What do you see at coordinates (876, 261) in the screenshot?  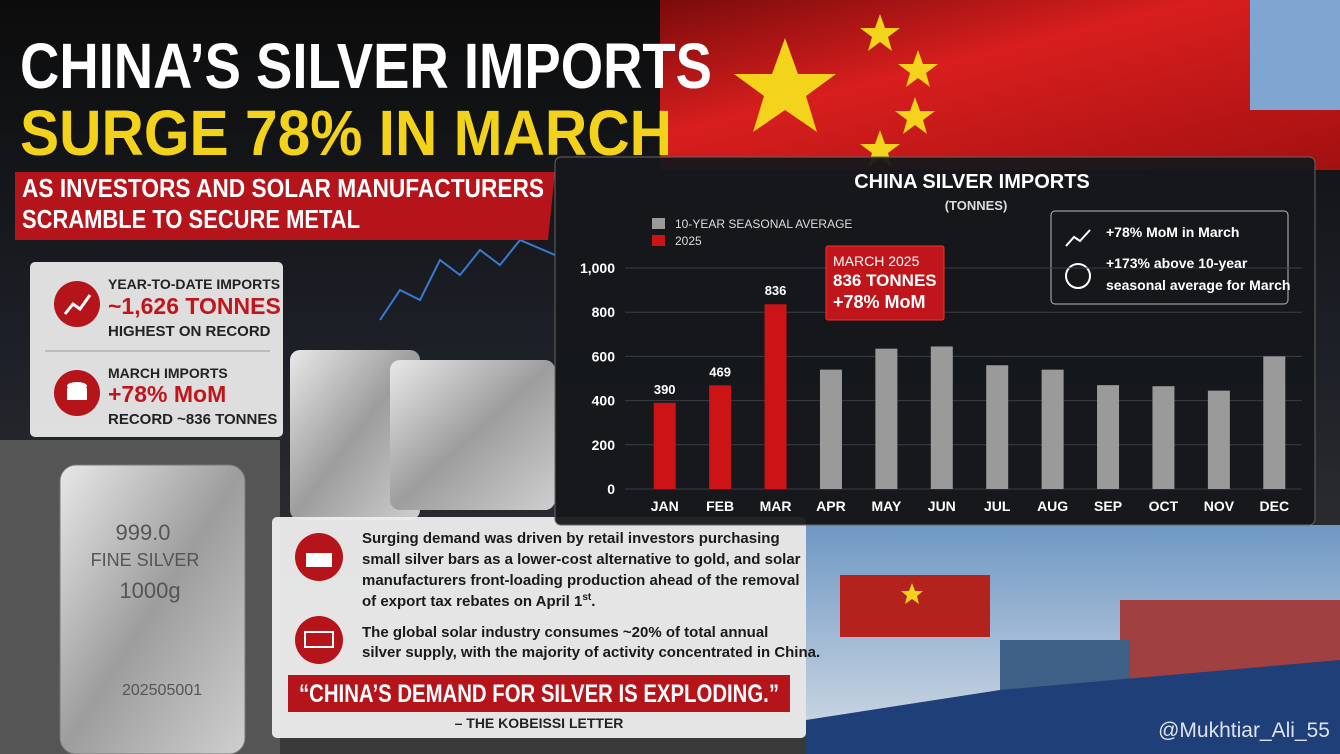 I see `annotation-text: MARCH 2025` at bounding box center [876, 261].